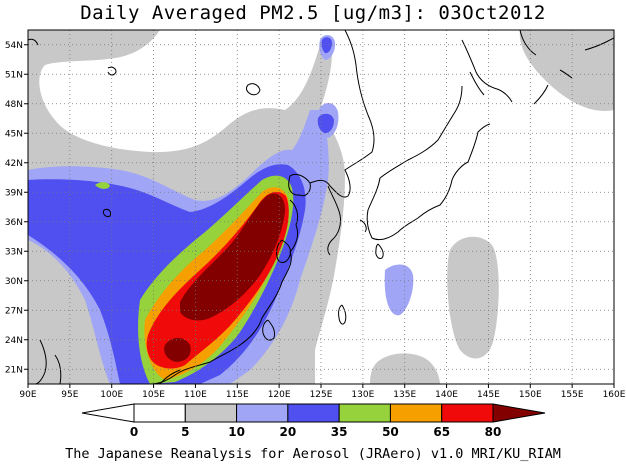  What do you see at coordinates (69, 395) in the screenshot?
I see `lon-tick-label: 95E` at bounding box center [69, 395].